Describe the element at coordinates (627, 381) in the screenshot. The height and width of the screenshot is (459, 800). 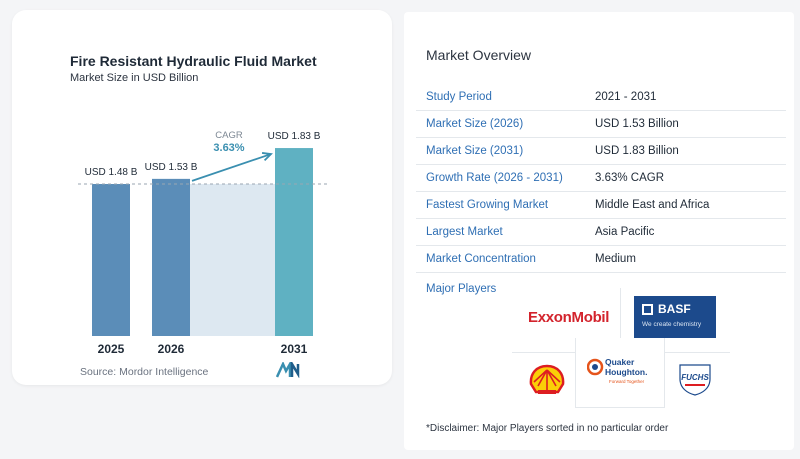
I see `quaker-tagline: Forward Together` at that location.